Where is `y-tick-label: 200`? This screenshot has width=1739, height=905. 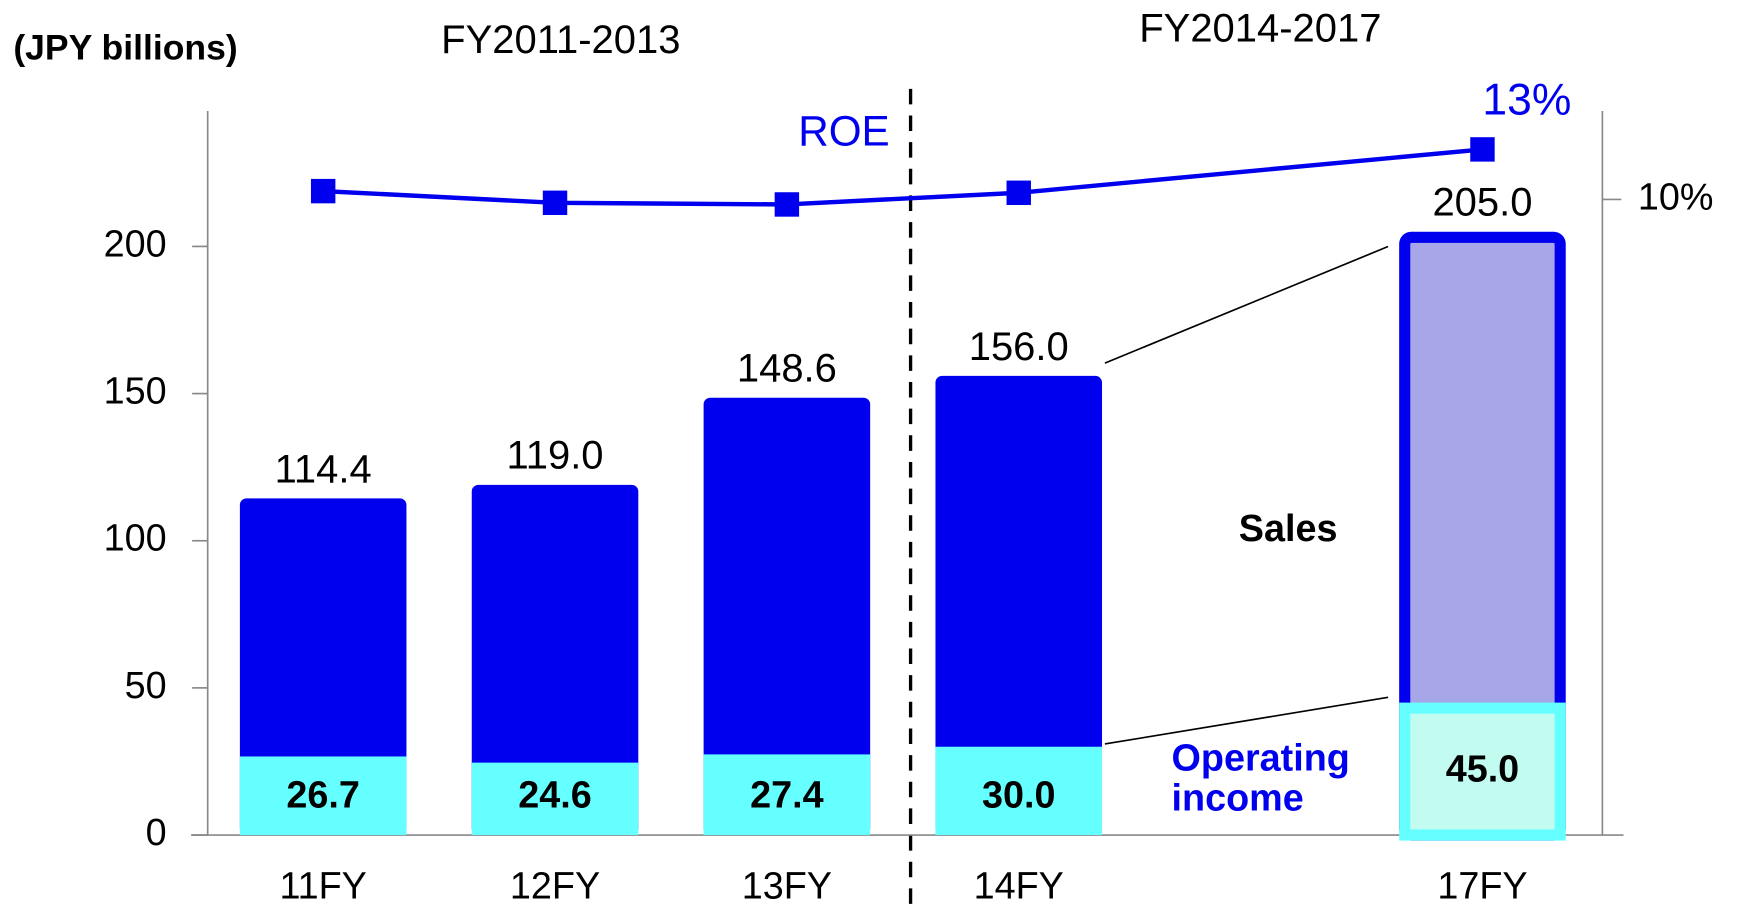
y-tick-label: 200 is located at coordinates (135, 243).